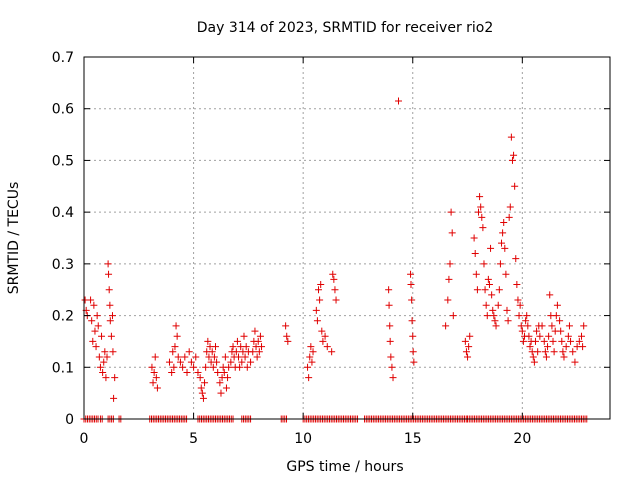 The image size is (640, 480). Describe the element at coordinates (63, 265) in the screenshot. I see `y-tick-label: 0.3` at that location.